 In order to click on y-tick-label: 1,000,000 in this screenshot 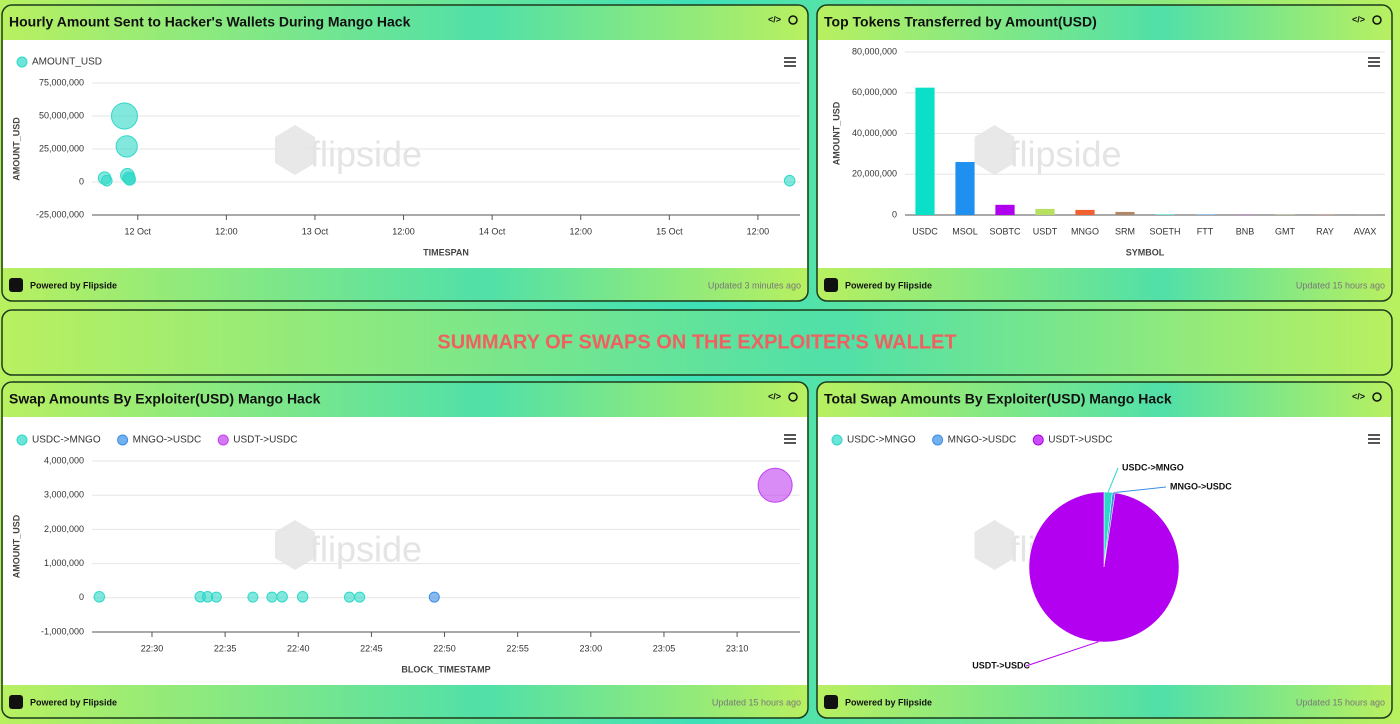, I will do `click(64, 563)`.